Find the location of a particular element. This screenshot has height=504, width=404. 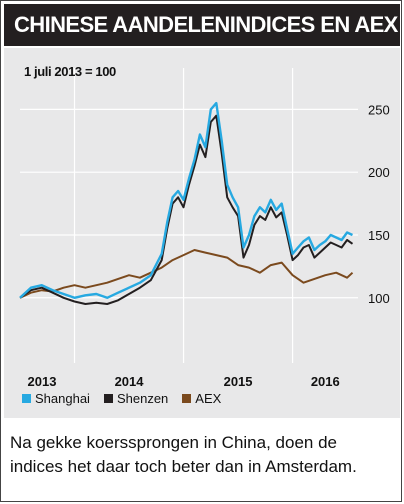

chart-legend: Shanghai Shenzen AEX is located at coordinates (128, 398).